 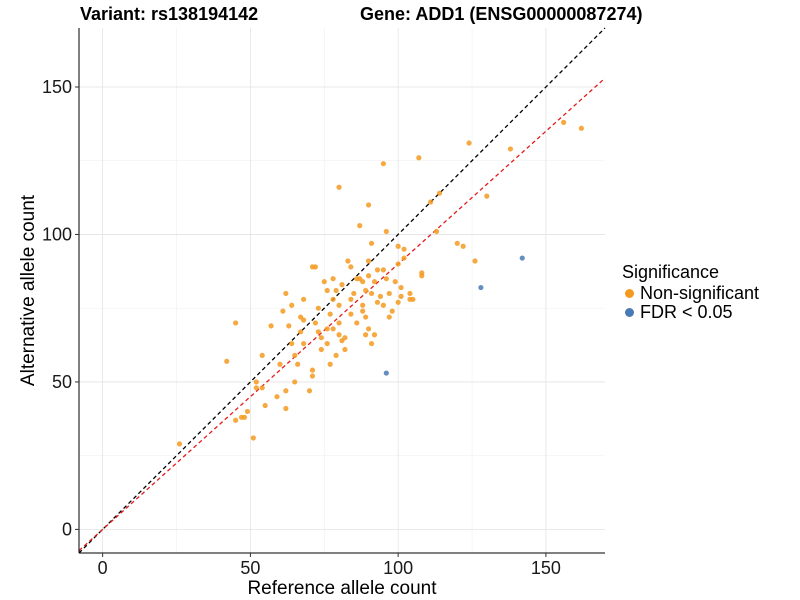 I want to click on y-tick-label: 0, so click(x=67, y=529).